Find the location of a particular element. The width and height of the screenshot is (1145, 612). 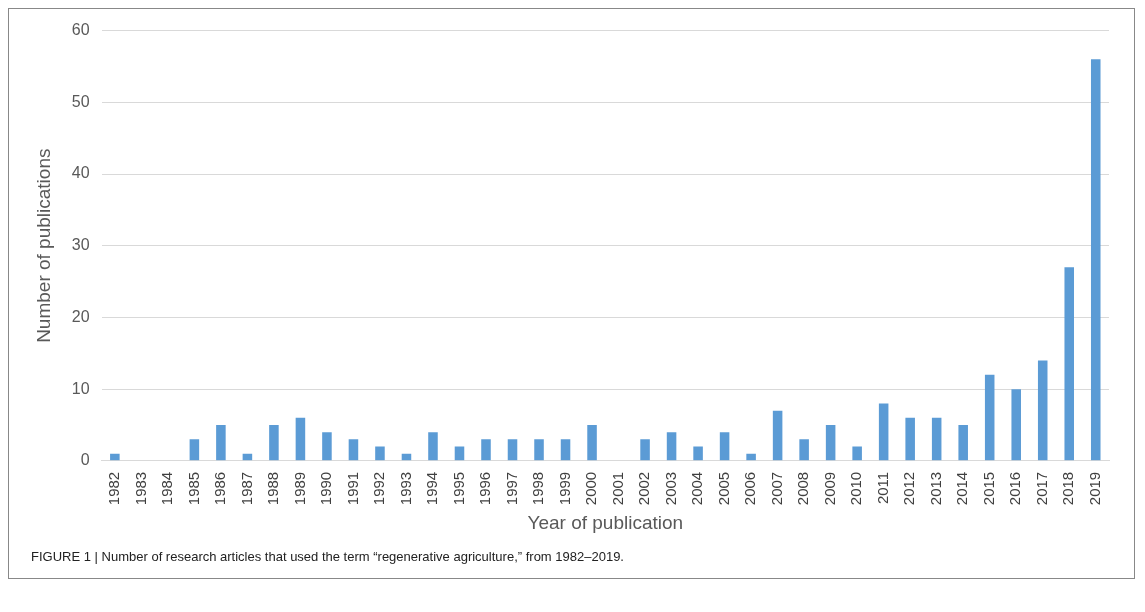

x-axis-title: Year of publication is located at coordinates (605, 522).